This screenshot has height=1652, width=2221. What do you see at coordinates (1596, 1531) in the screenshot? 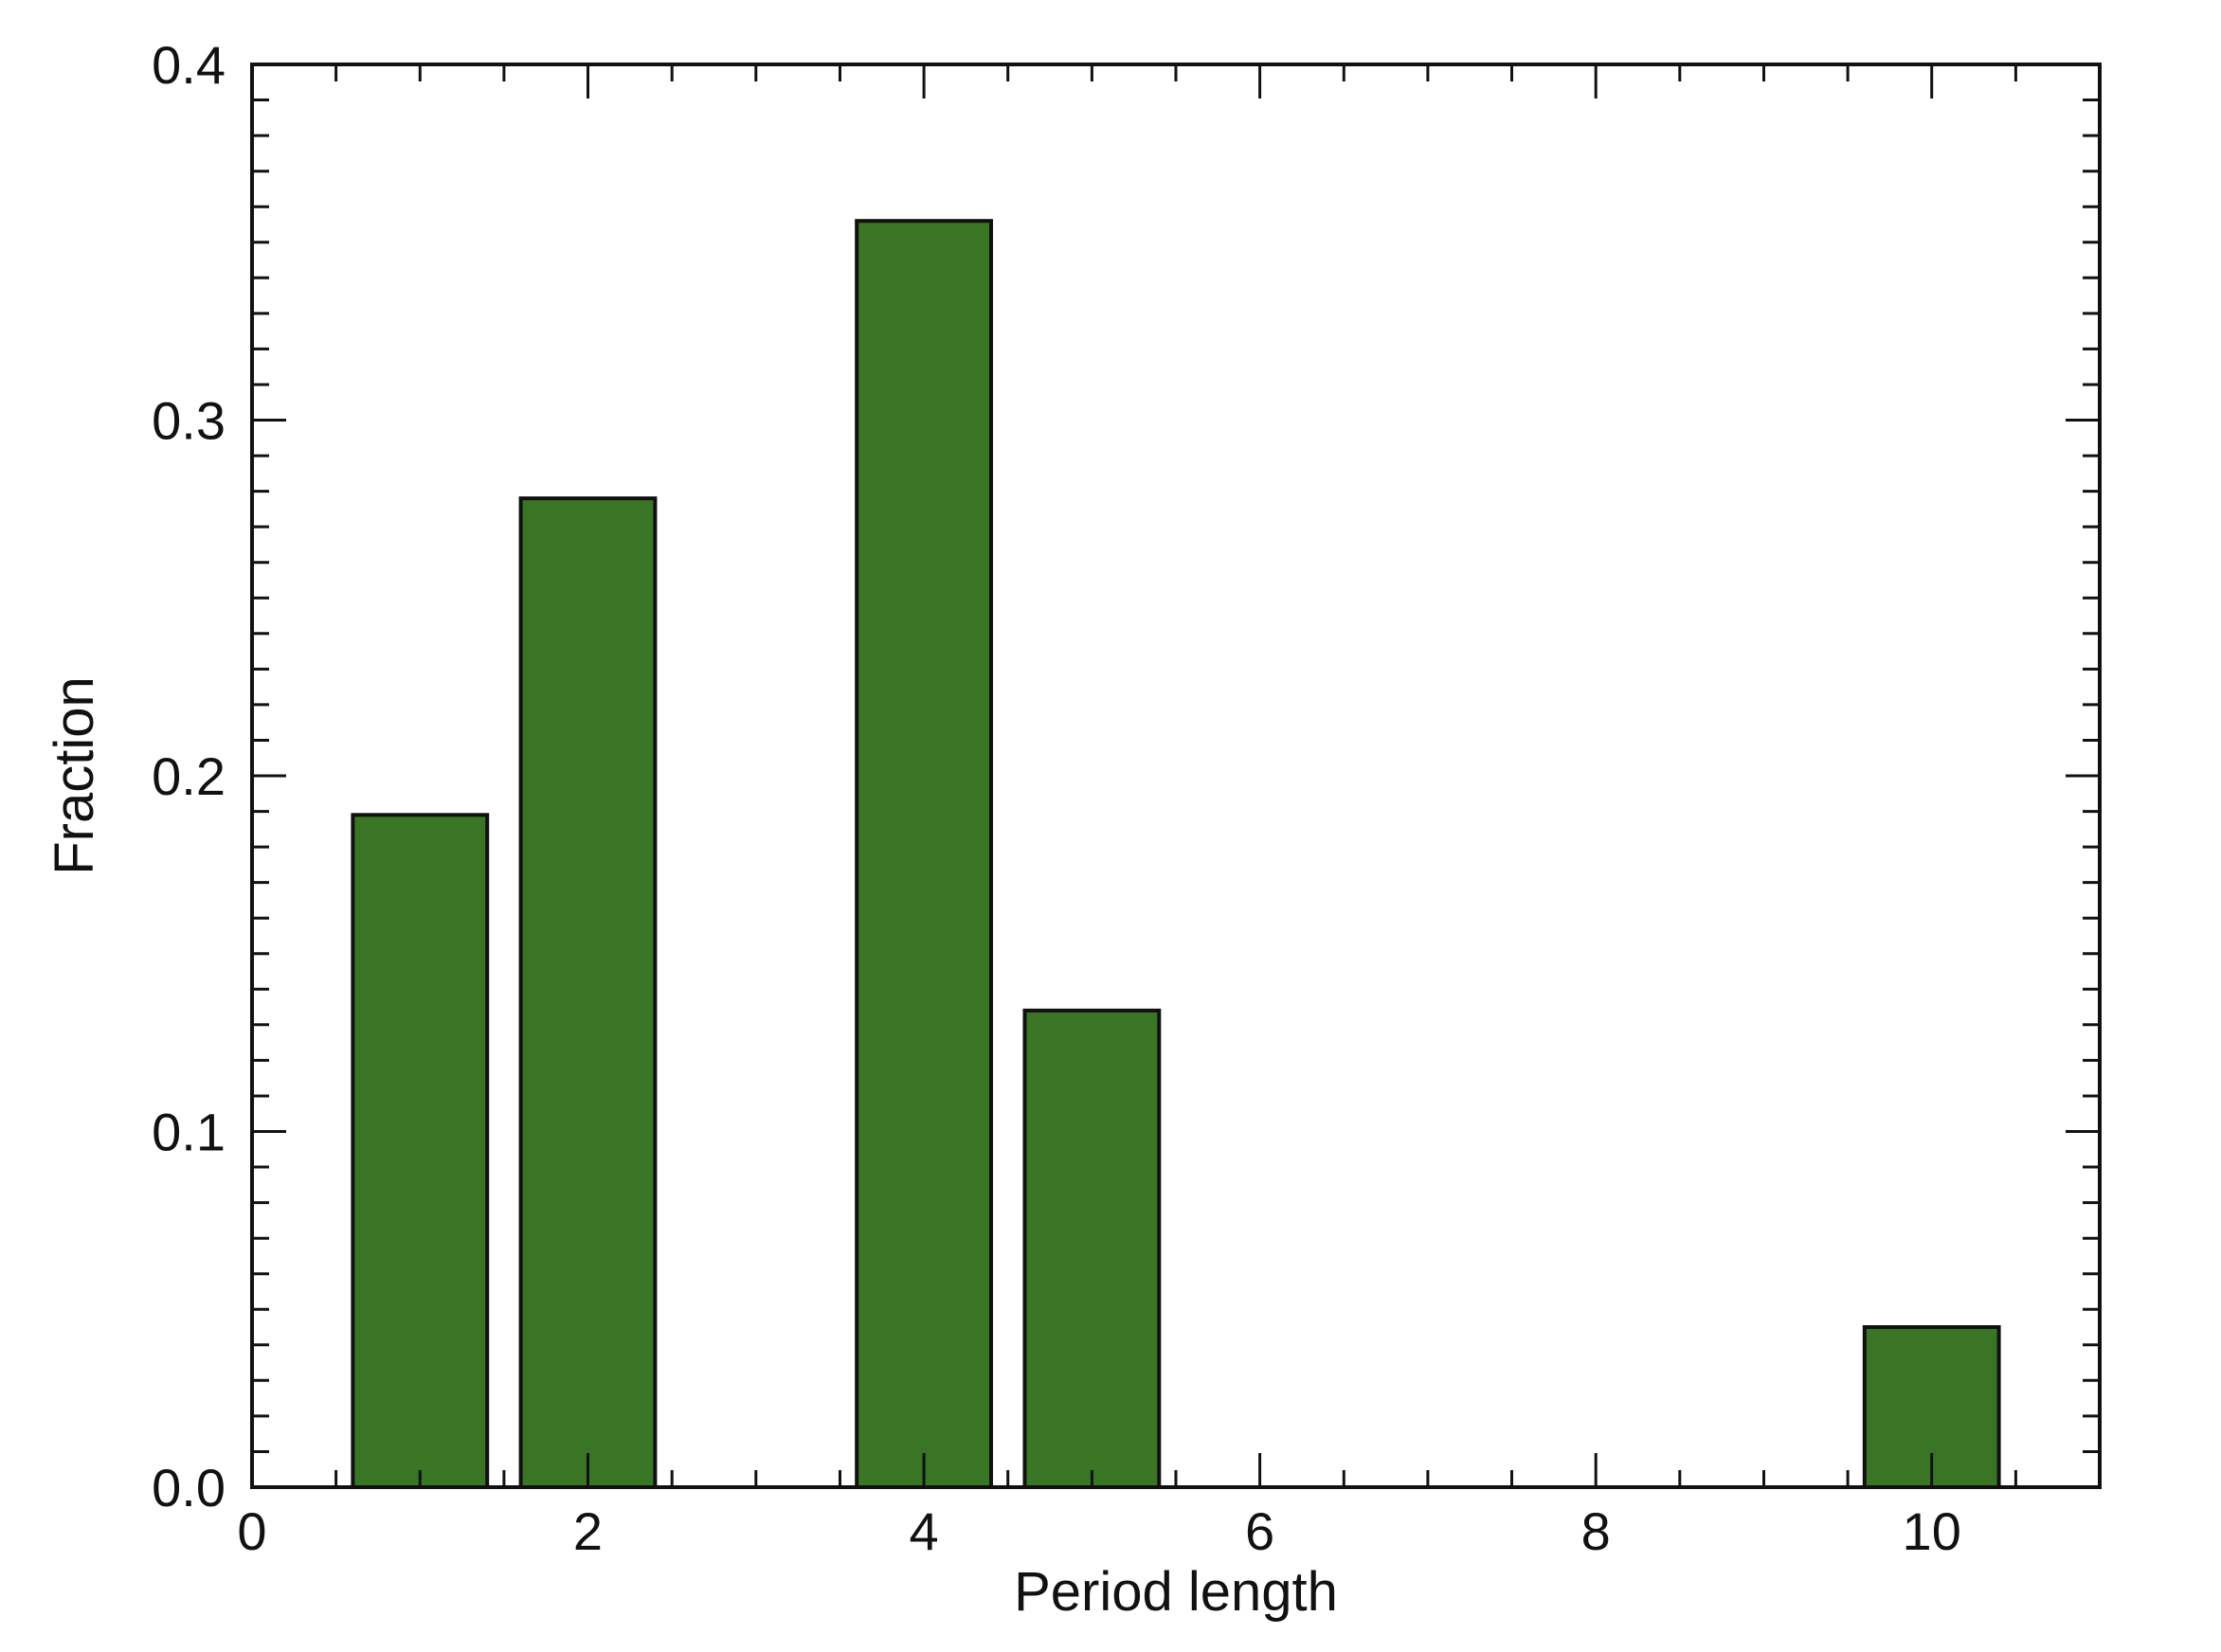
I see `x-tick-label-4: 8` at bounding box center [1596, 1531].